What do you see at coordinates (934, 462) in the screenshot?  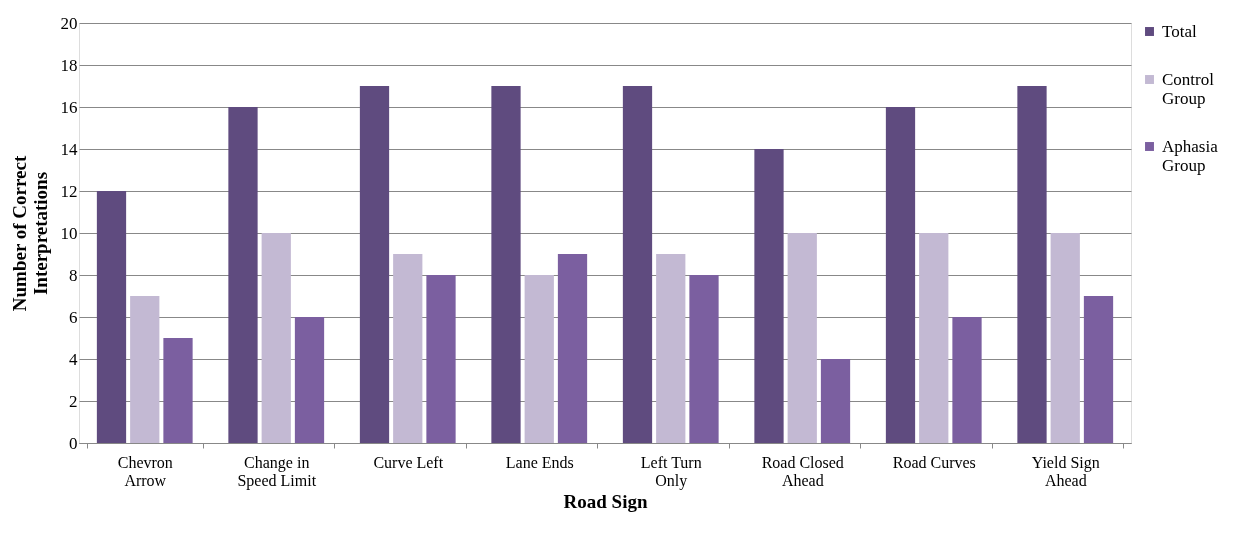 I see `x-tick-label: Road Curves` at bounding box center [934, 462].